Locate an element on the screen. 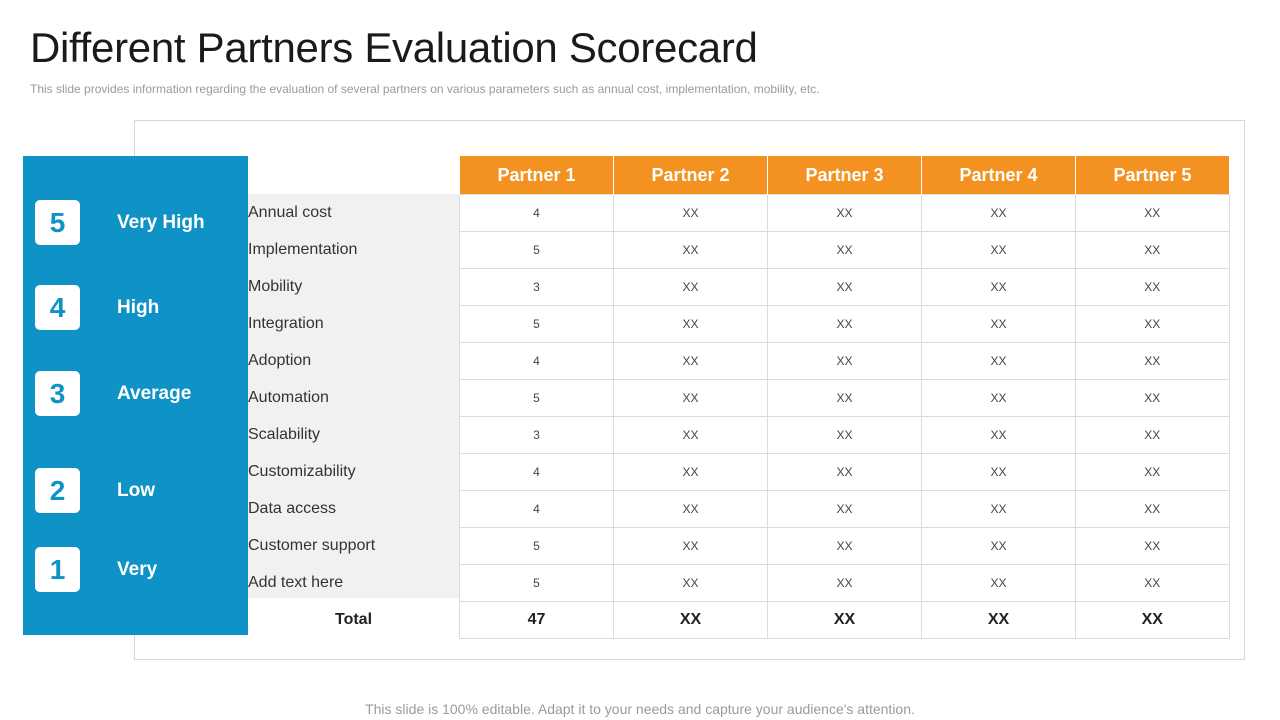 The height and width of the screenshot is (720, 1280). legend-label: High is located at coordinates (138, 307).